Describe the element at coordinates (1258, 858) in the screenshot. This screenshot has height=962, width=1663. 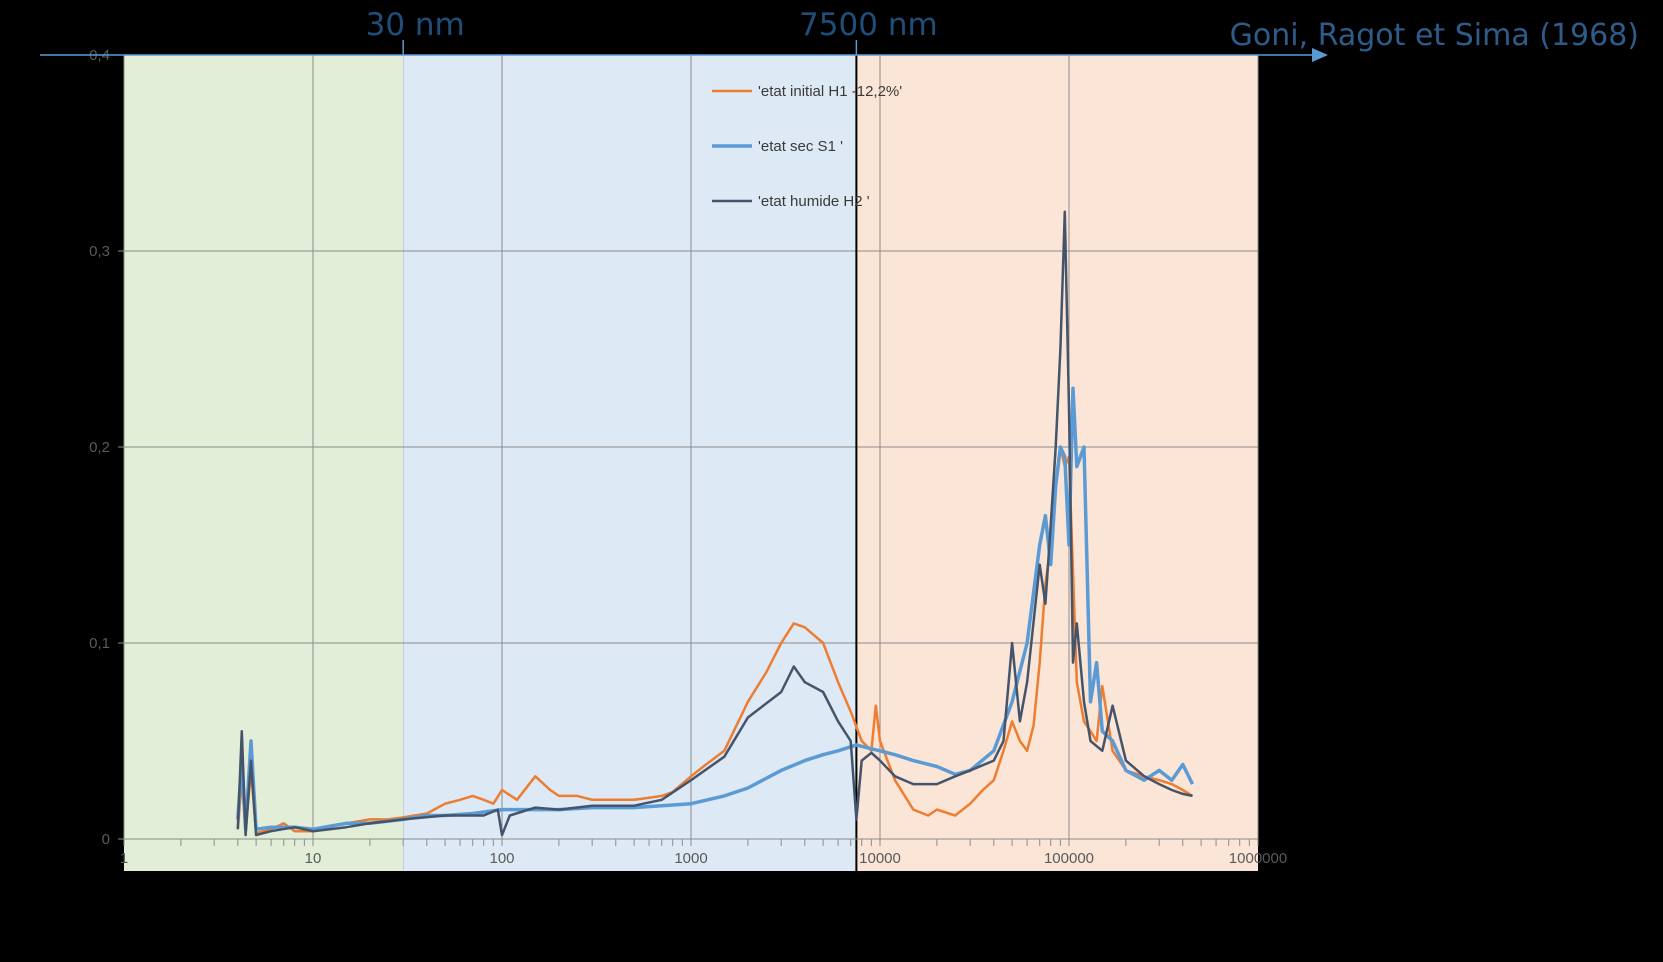
I see `x-tick-label: 1000000` at that location.